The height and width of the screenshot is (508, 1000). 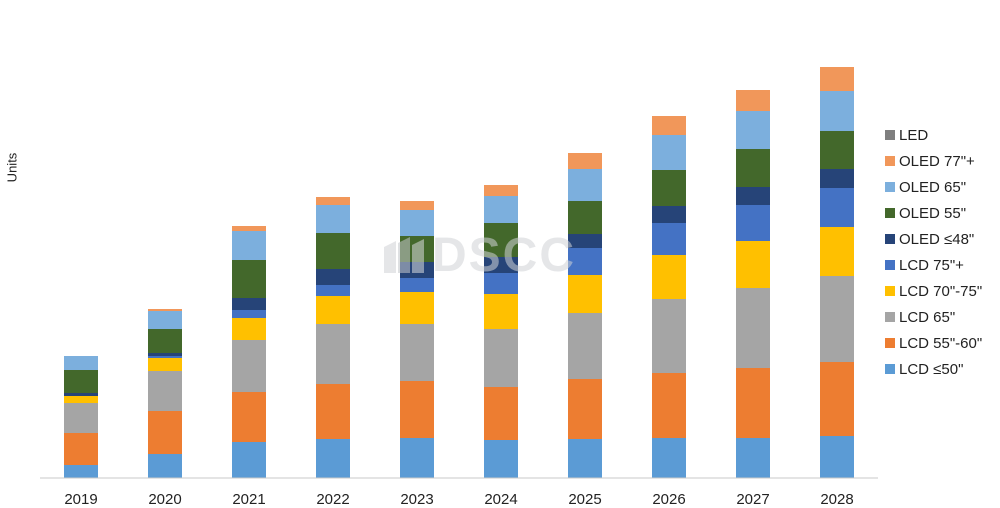 What do you see at coordinates (504, 255) in the screenshot?
I see `watermark-brand: DSCC` at bounding box center [504, 255].